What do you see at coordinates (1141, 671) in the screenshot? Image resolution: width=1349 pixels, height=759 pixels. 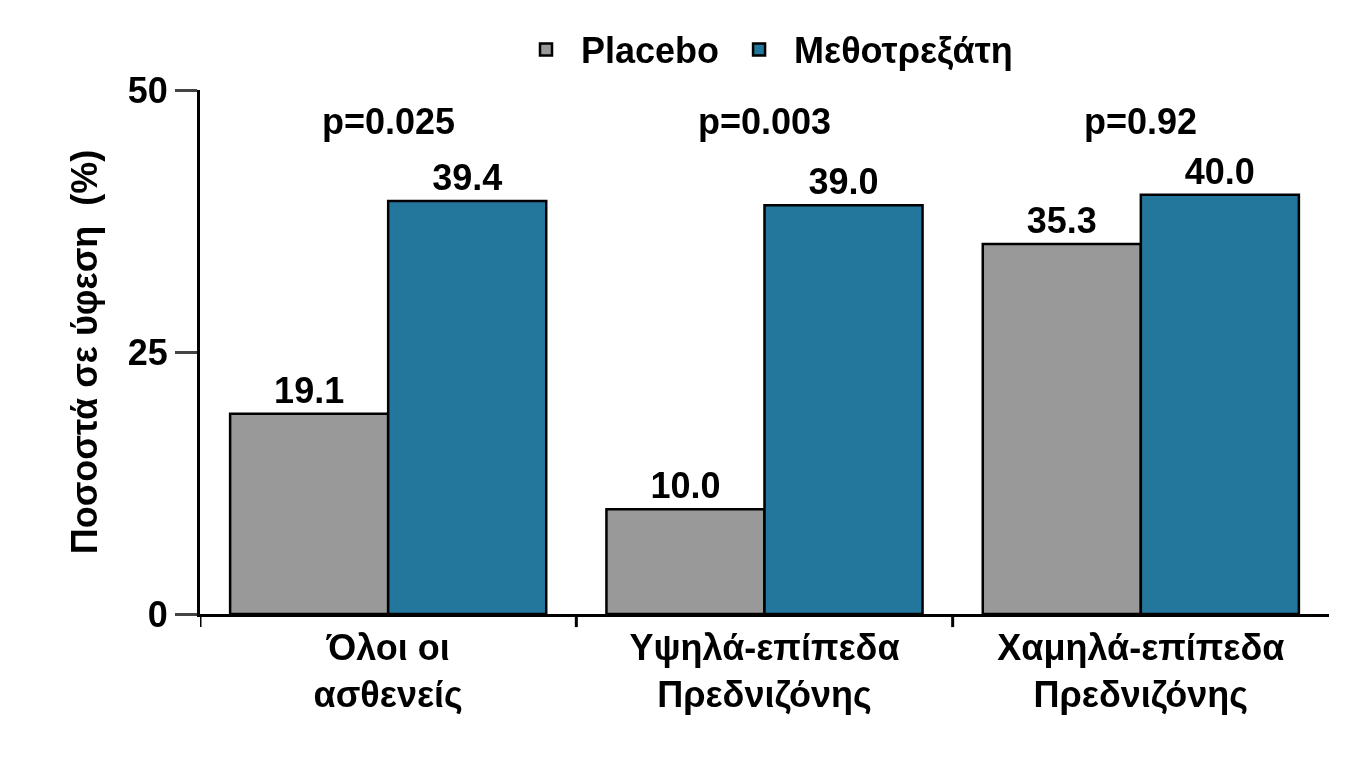 I see `x-tick-label: Χαμηλά-επίπεδα Πρεδνιζόνης` at bounding box center [1141, 671].